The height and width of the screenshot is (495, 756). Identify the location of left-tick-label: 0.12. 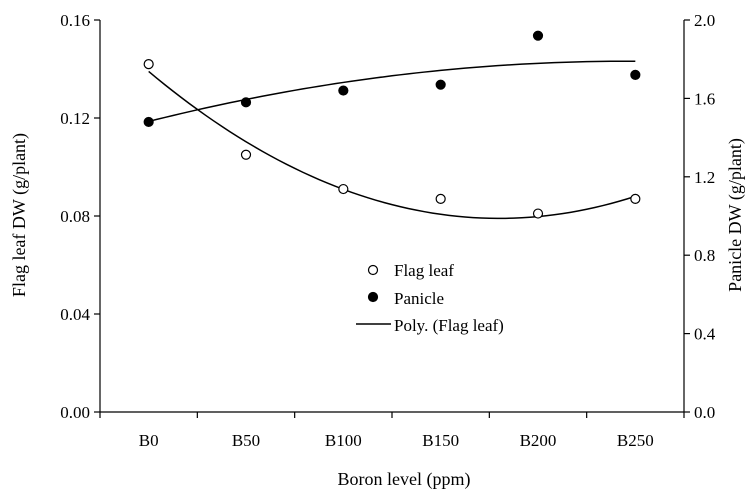
(75, 118).